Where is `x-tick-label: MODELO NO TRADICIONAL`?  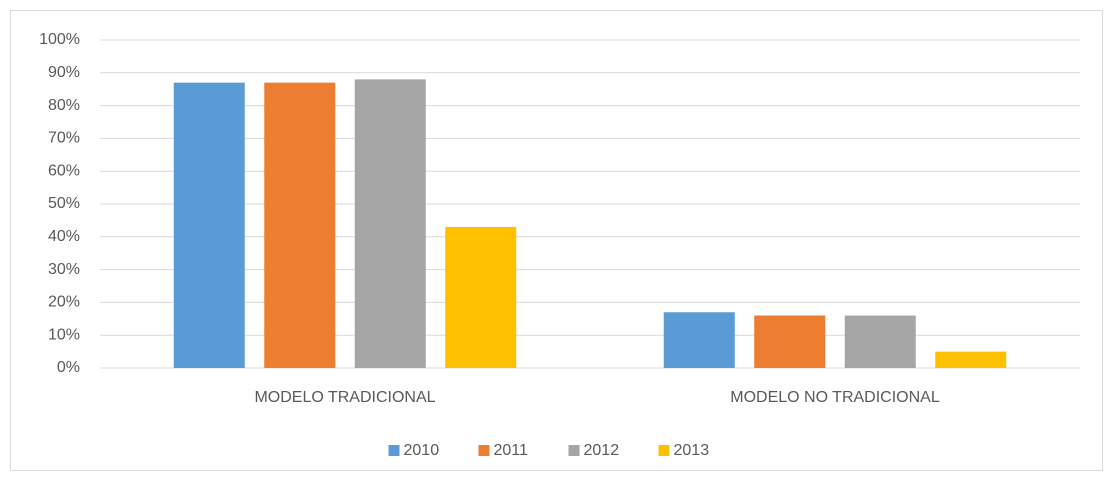 x-tick-label: MODELO NO TRADICIONAL is located at coordinates (835, 397).